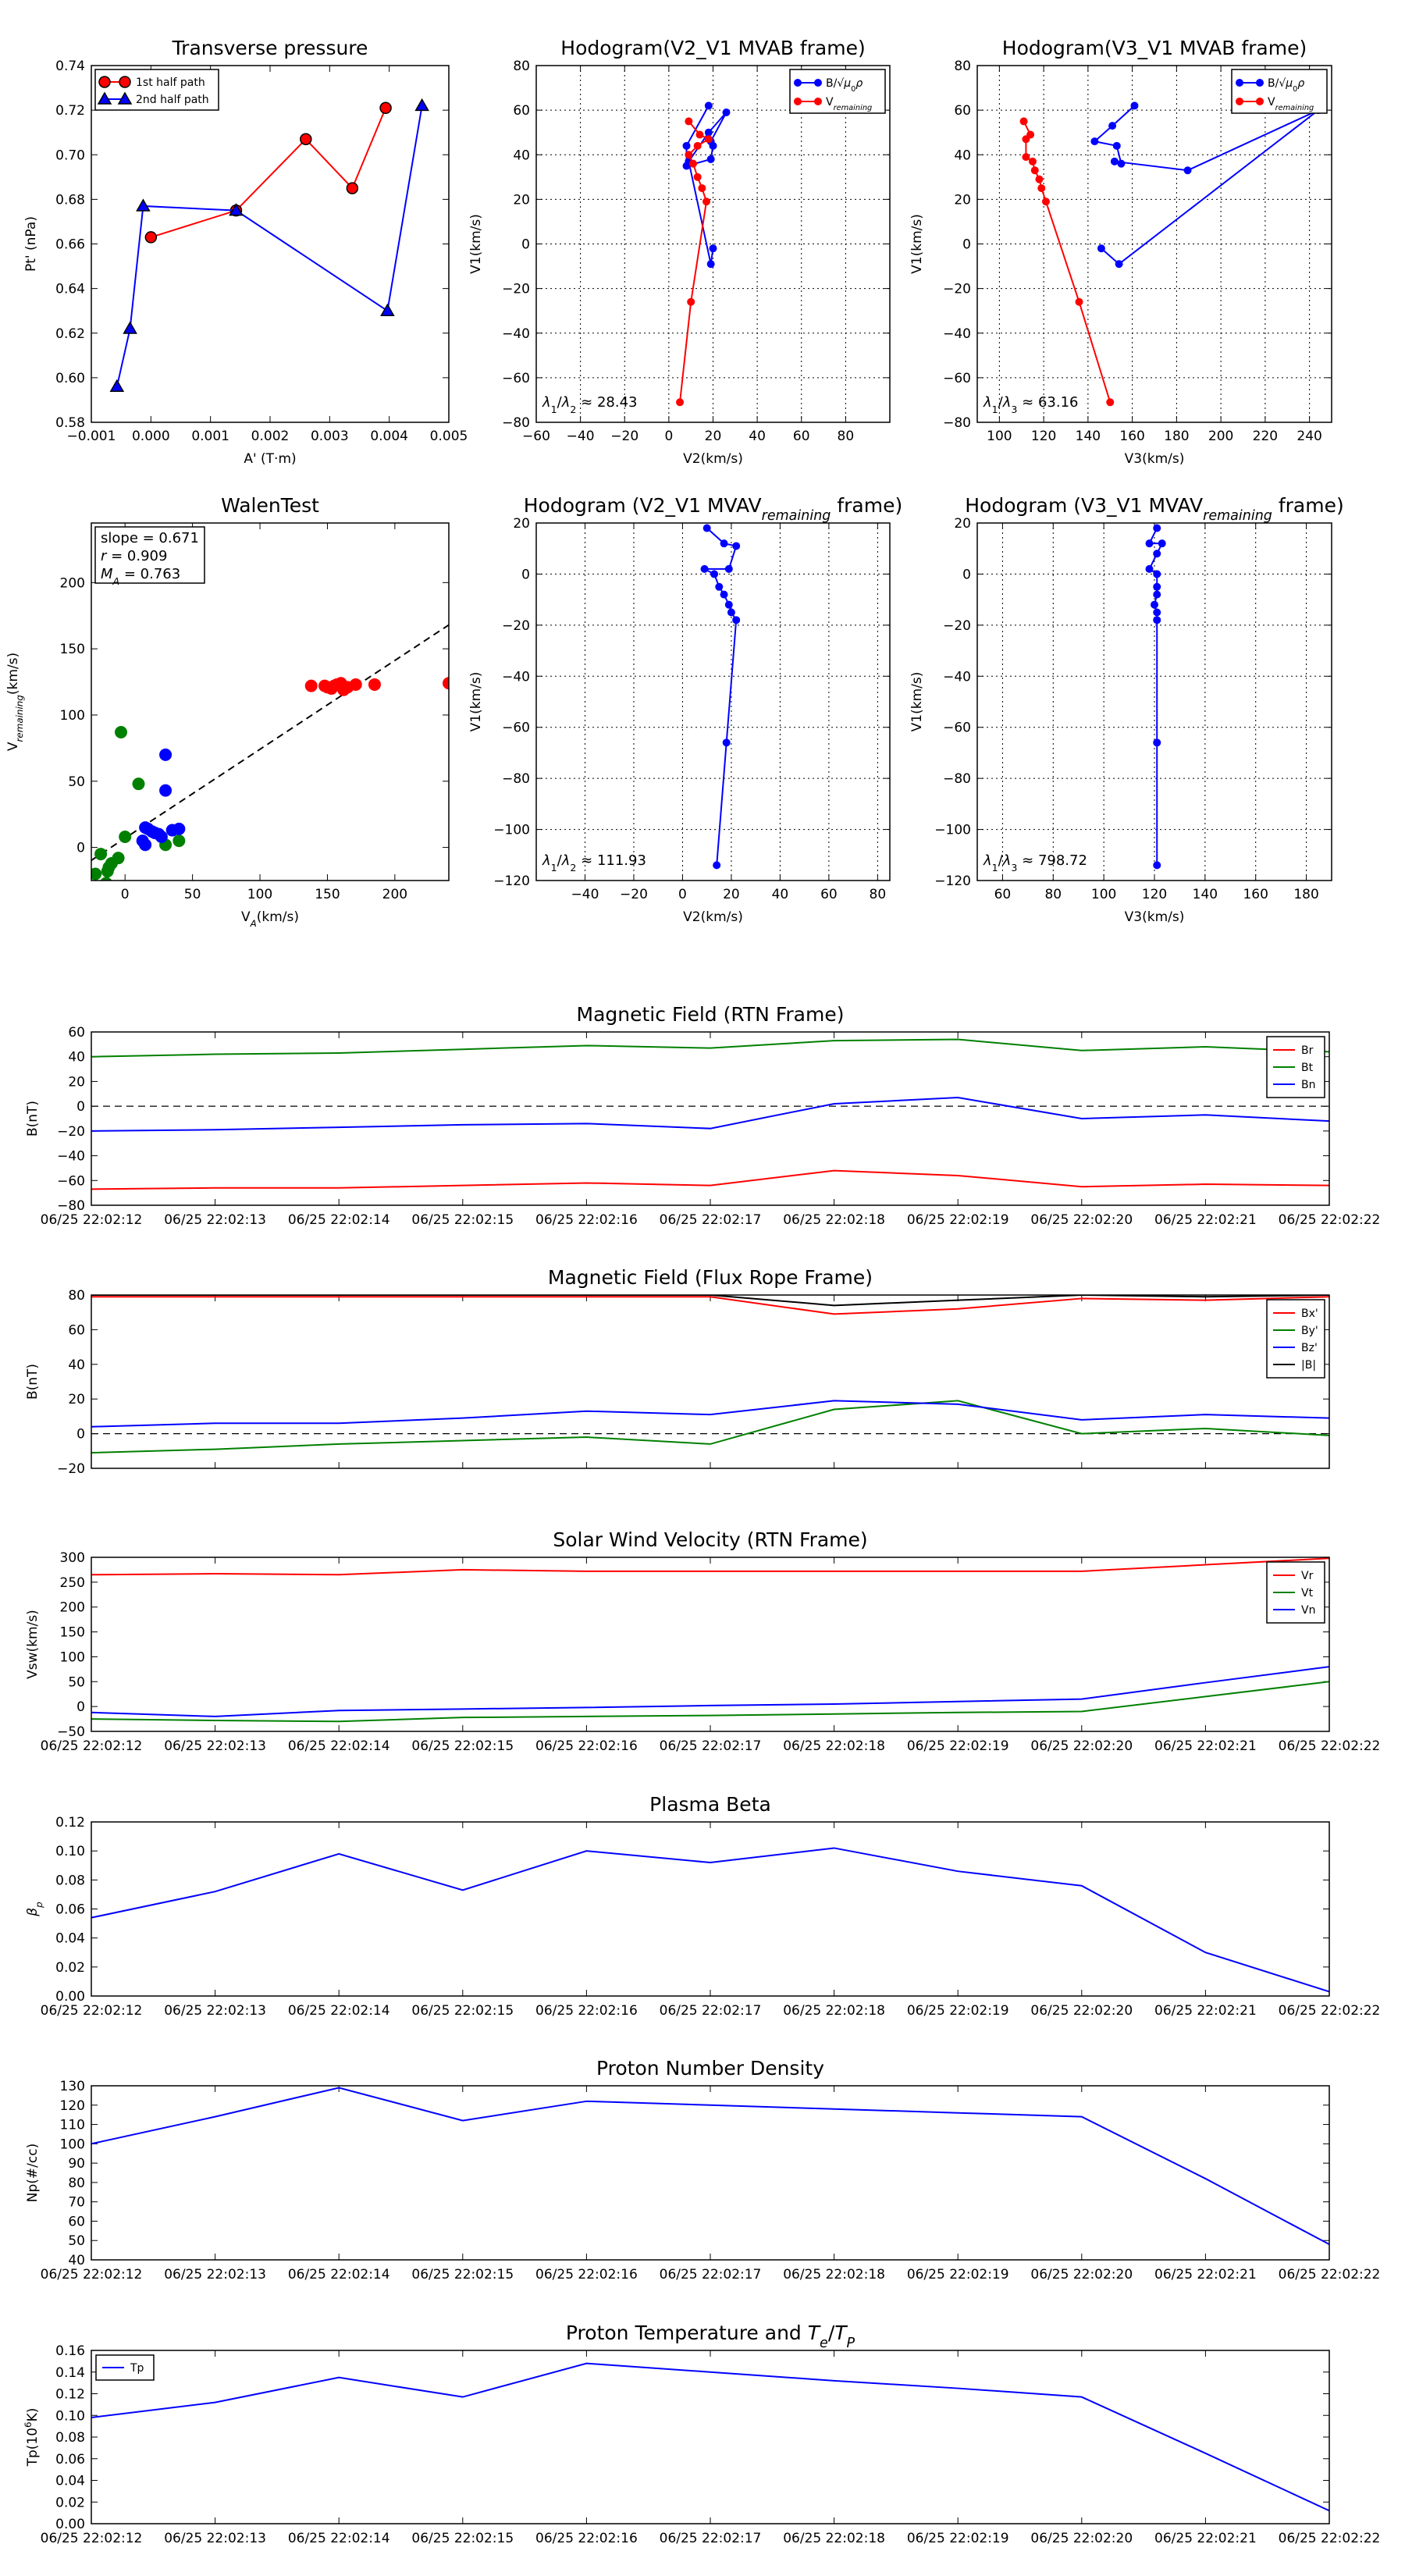 This screenshot has height=2576, width=1405. I want to click on y-tick-label: −50, so click(71, 1732).